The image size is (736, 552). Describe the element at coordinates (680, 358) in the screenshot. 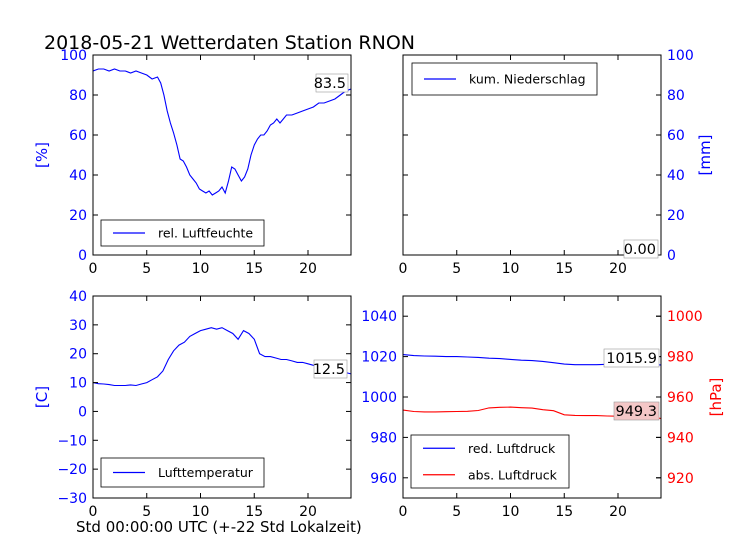

I see `y2-tick-label: 980` at that location.